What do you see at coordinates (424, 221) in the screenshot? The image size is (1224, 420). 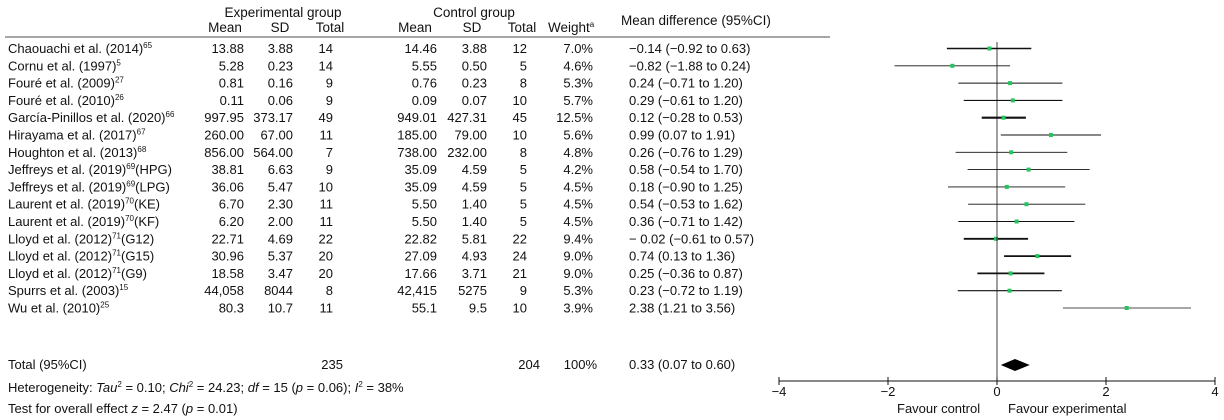 I see `cell-c-mean: 5.50` at bounding box center [424, 221].